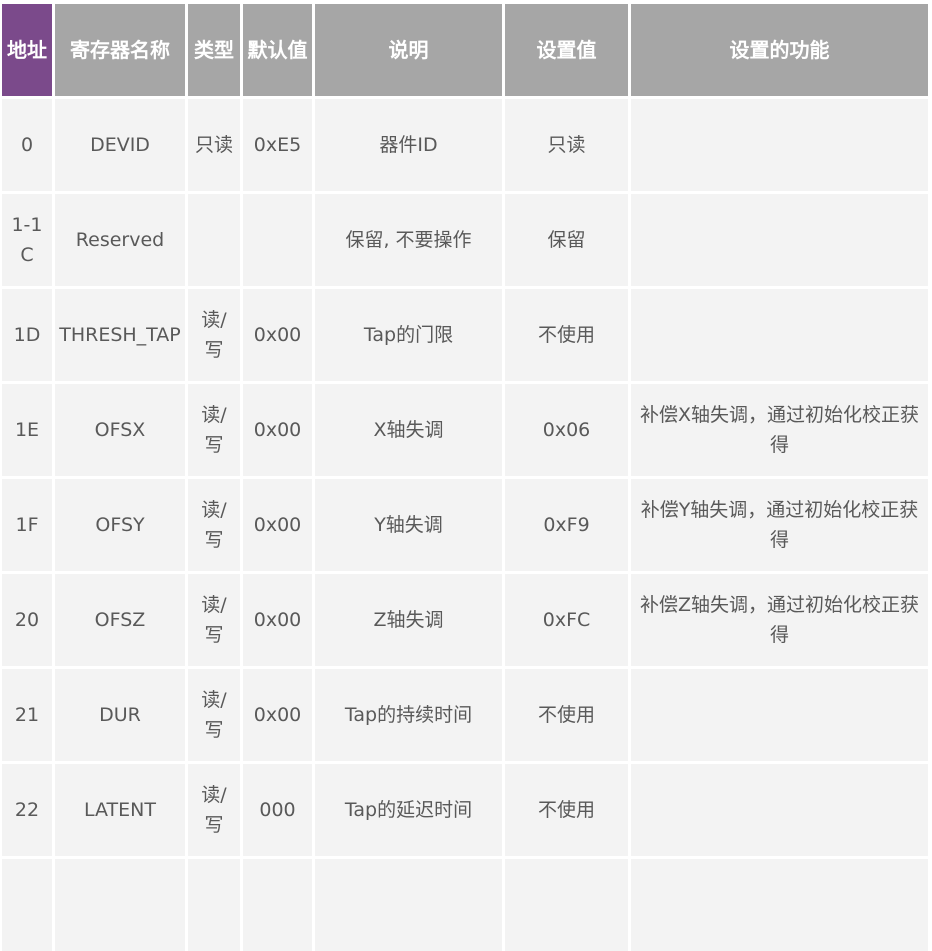 Image resolution: width=932 pixels, height=951 pixels. Describe the element at coordinates (120, 240) in the screenshot. I see `cell-register-name: Reserved` at that location.